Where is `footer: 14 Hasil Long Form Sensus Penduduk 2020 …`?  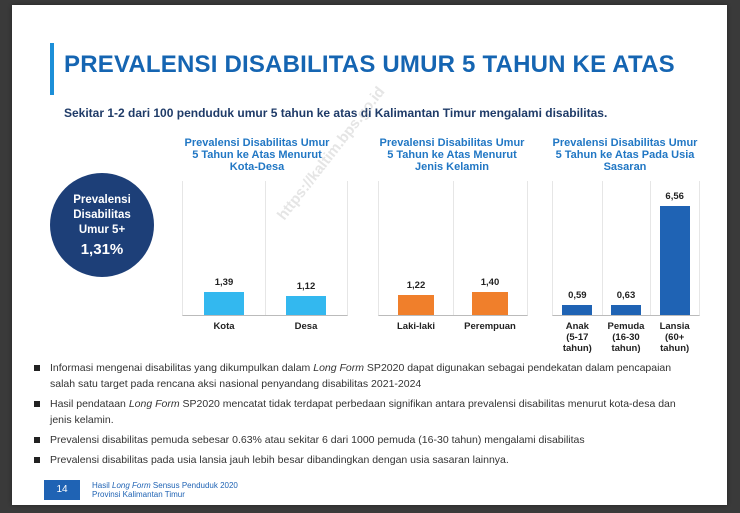 footer: 14 Hasil Long Form Sensus Penduduk 2020 … is located at coordinates (194, 490).